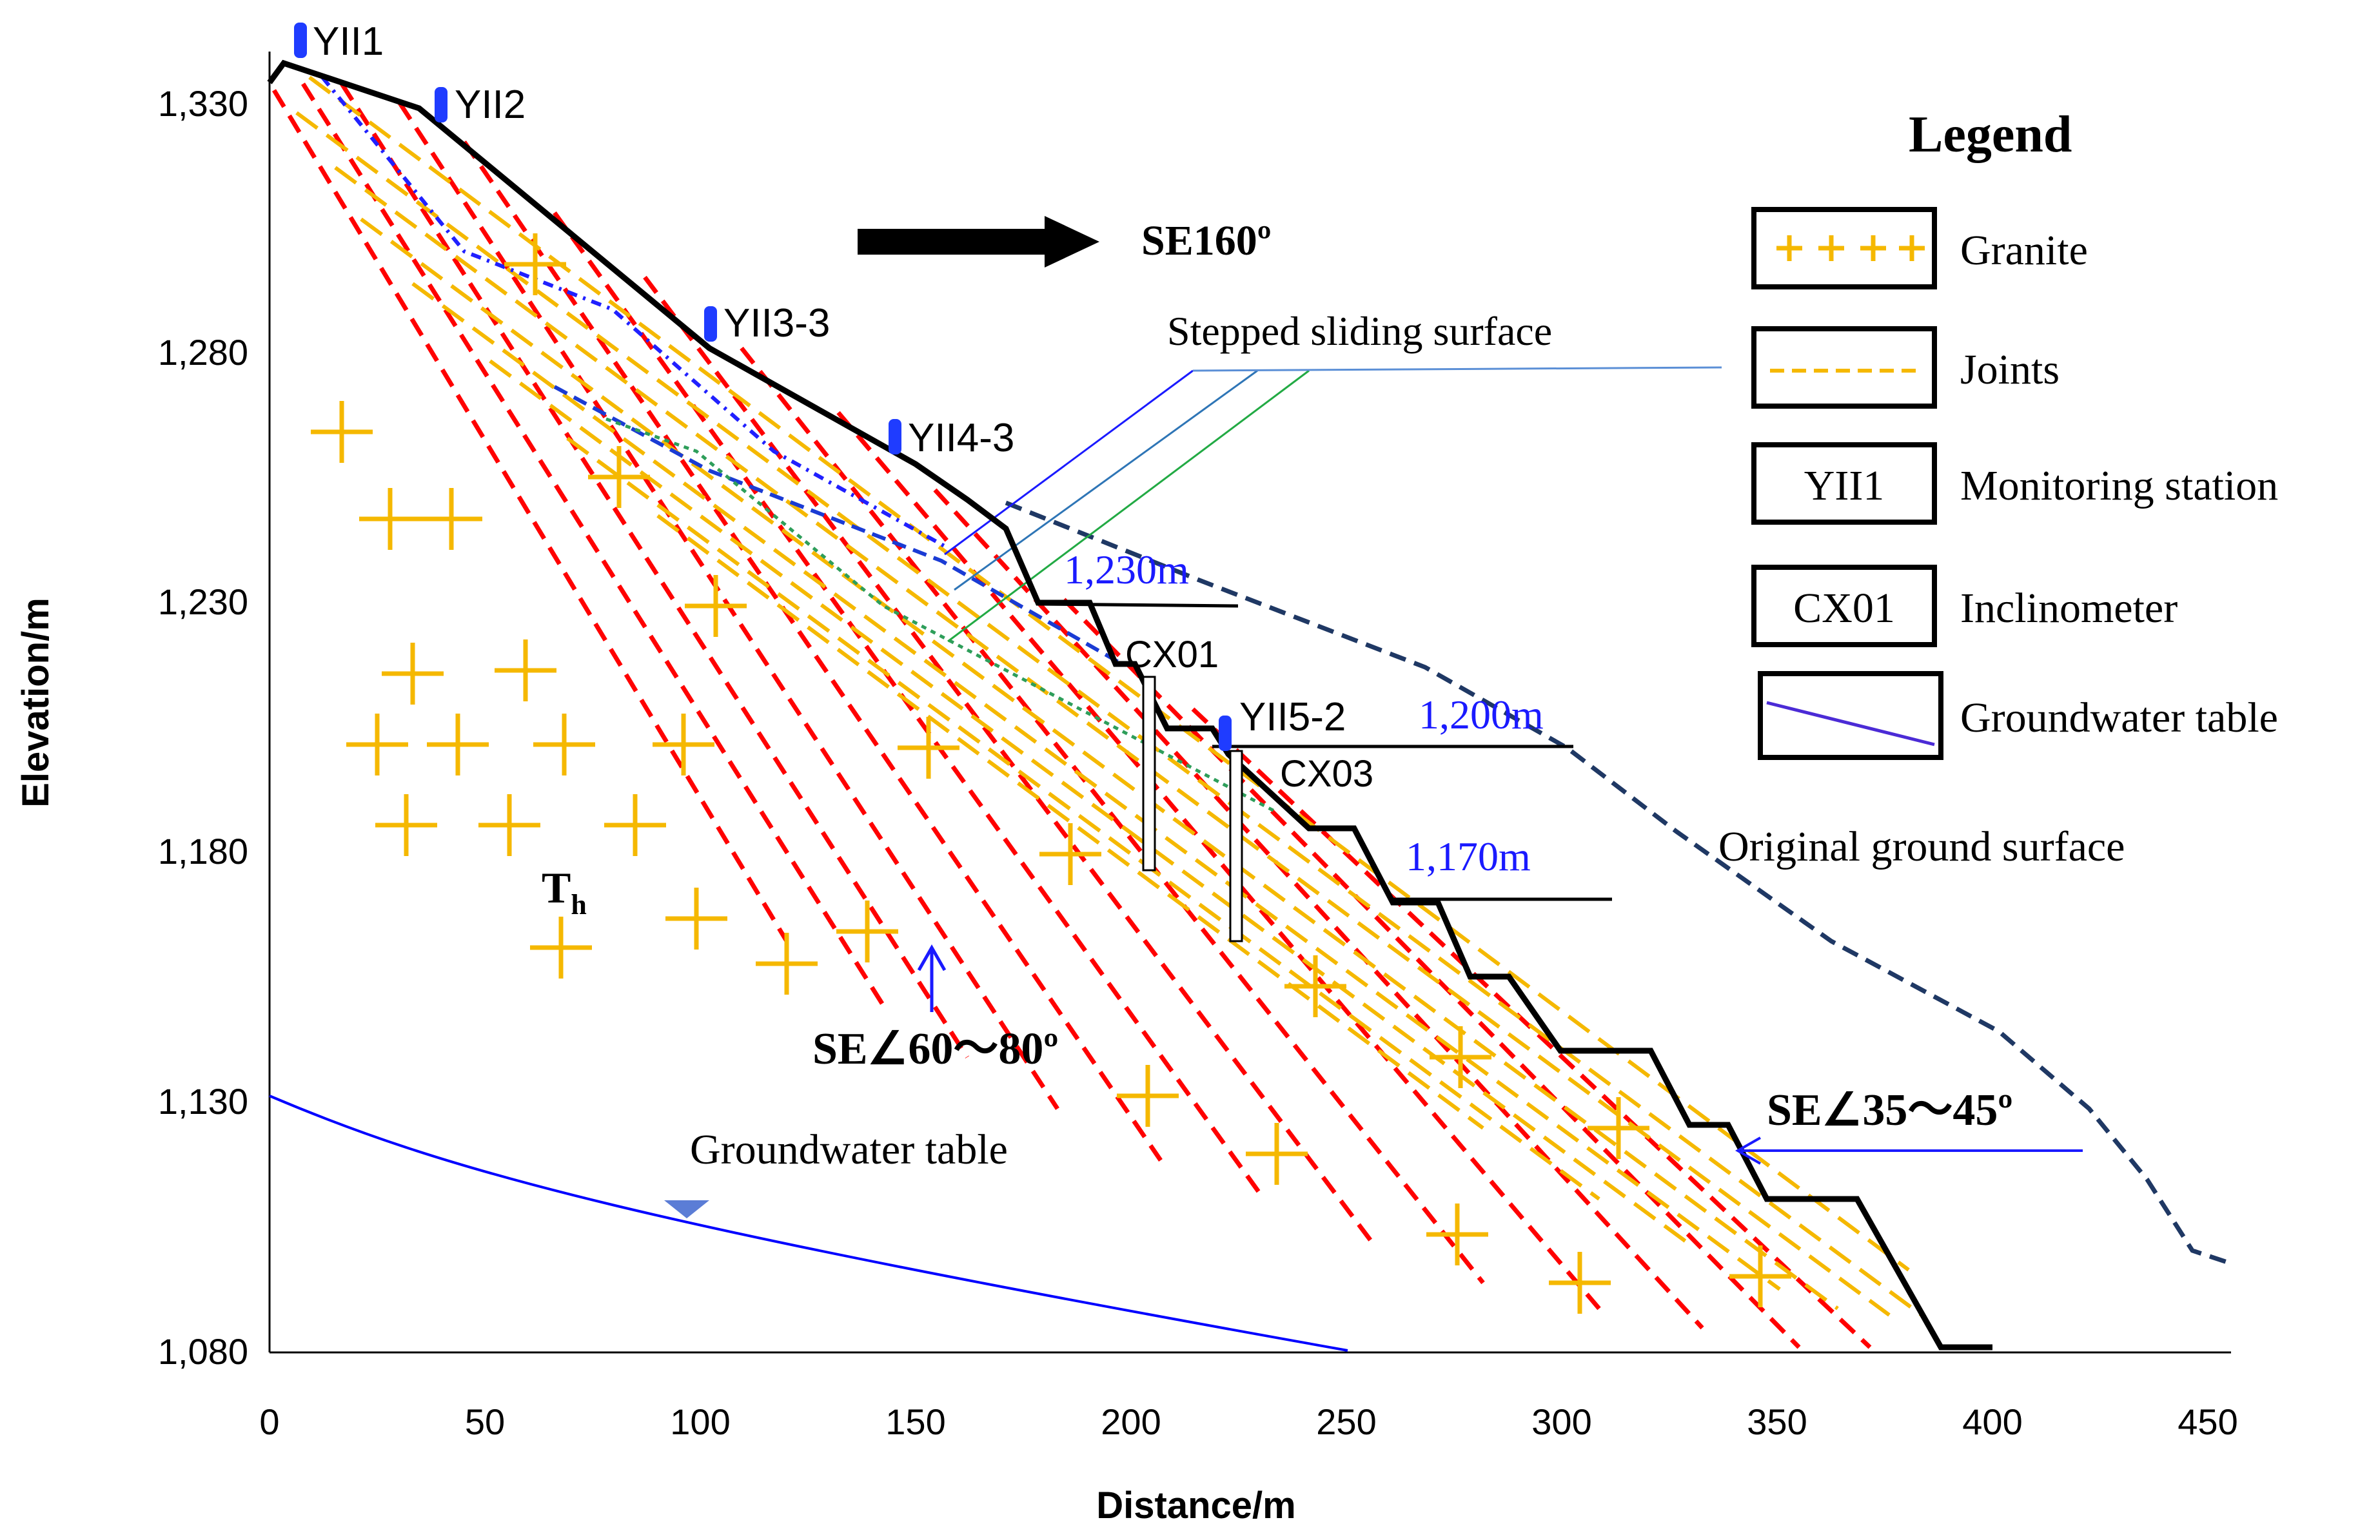 The image size is (2380, 1540). I want to click on gentle-joints-label: SE∠35～45º, so click(1889, 1110).